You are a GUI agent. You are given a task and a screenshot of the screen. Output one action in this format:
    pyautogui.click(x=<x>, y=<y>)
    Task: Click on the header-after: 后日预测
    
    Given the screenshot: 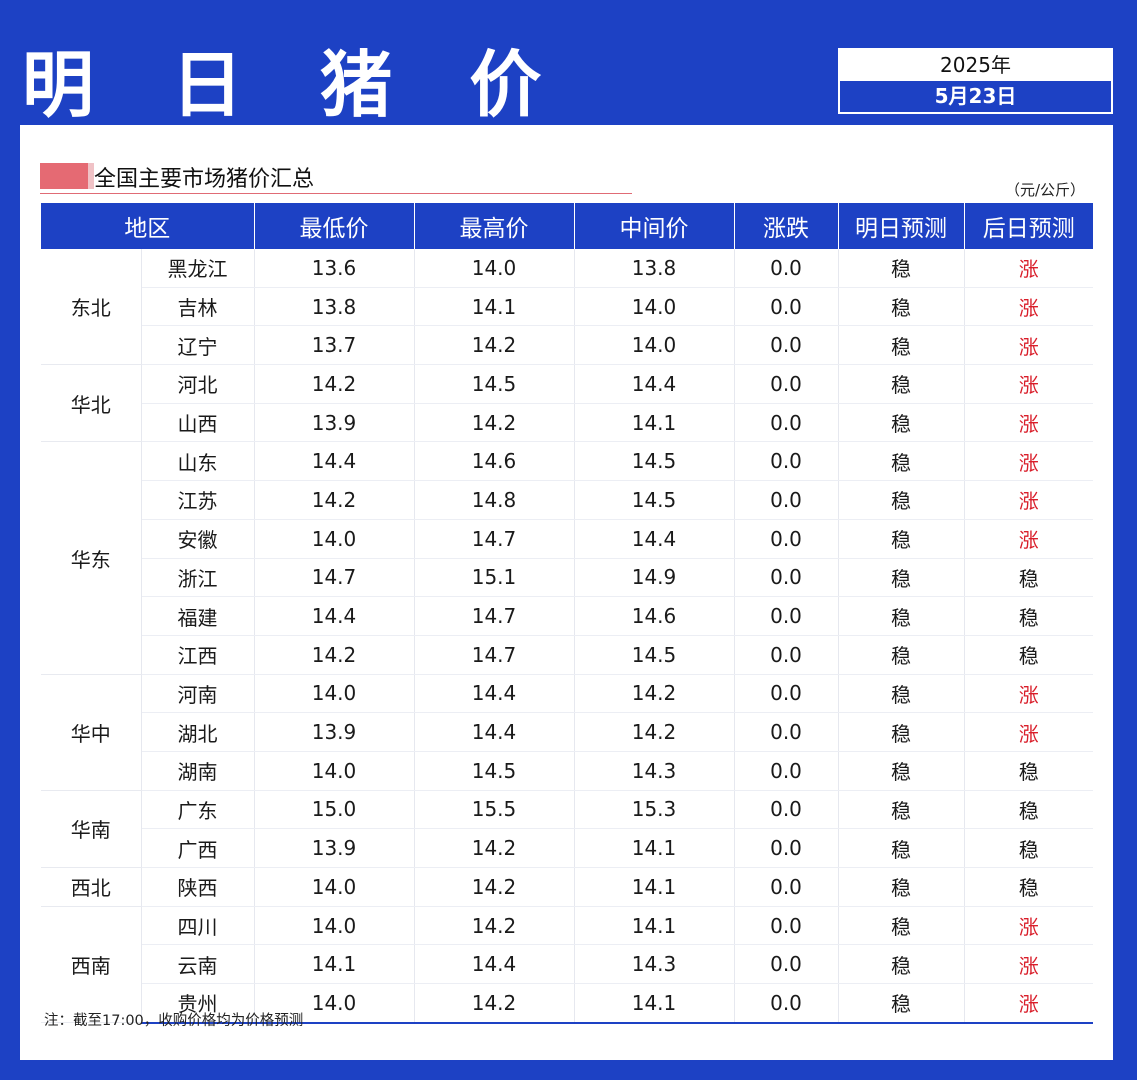 What is the action you would take?
    pyautogui.click(x=1028, y=226)
    